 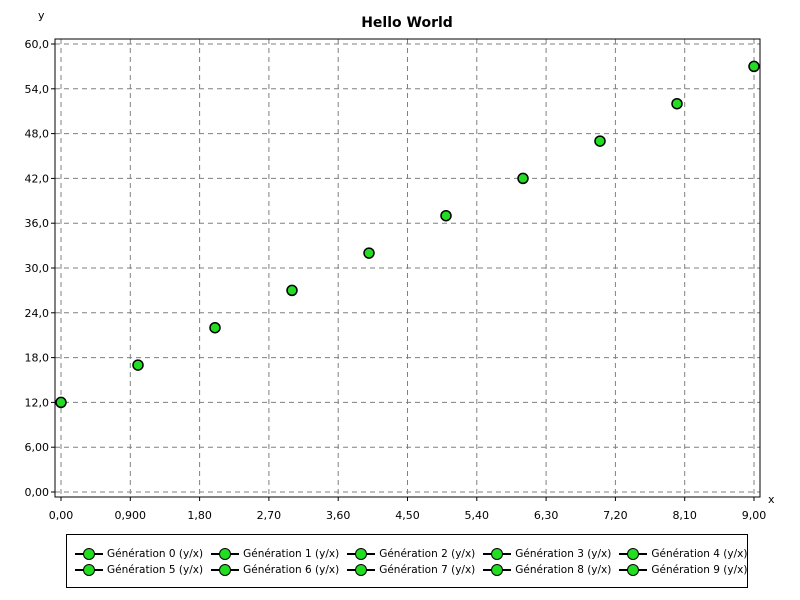 I want to click on legend-item: Génération 8 (y/x), so click(x=547, y=570).